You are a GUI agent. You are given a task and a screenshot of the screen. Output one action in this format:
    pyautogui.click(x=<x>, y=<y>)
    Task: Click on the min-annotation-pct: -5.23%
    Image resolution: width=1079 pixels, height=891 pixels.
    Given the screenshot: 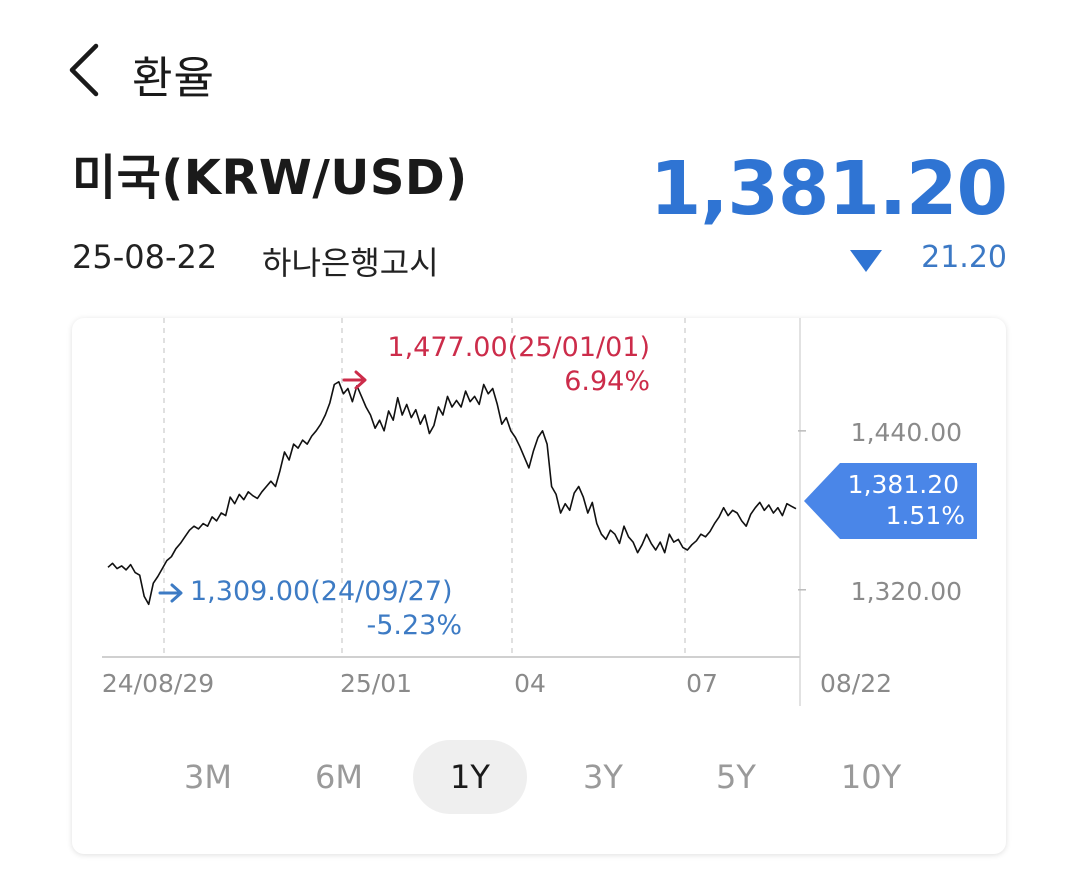 What is the action you would take?
    pyautogui.click(x=414, y=625)
    